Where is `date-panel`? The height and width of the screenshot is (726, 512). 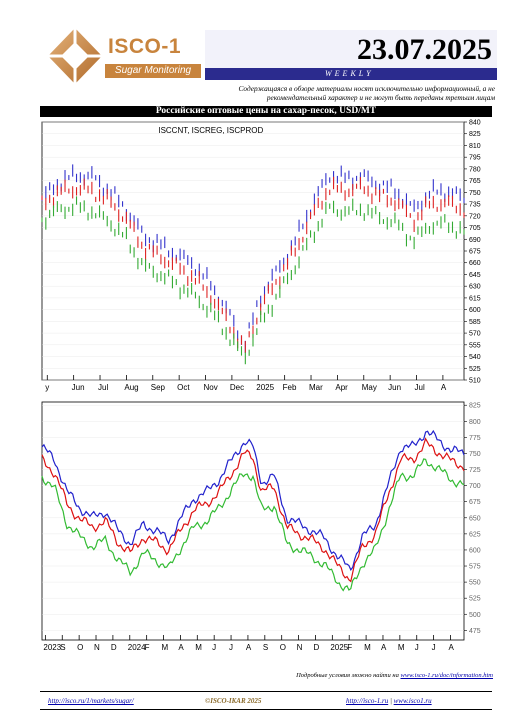 date-panel is located at coordinates (351, 49).